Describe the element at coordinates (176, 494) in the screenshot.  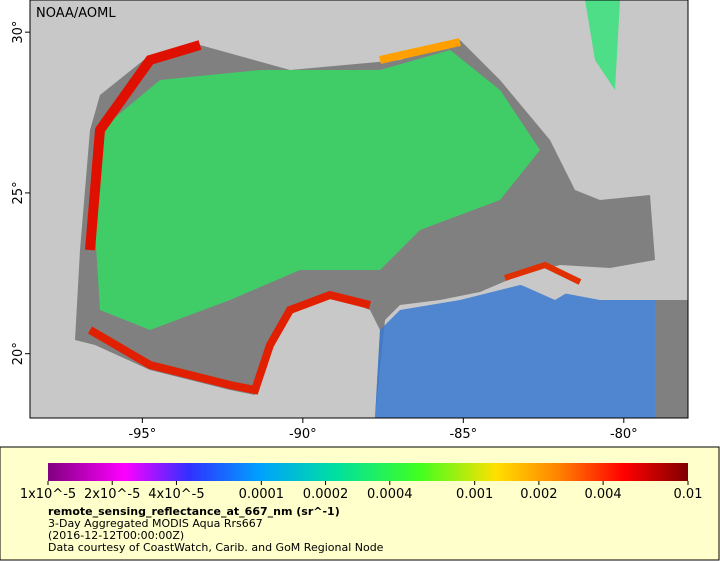
I see `colorbar-tick-label: 4x10^-5` at that location.